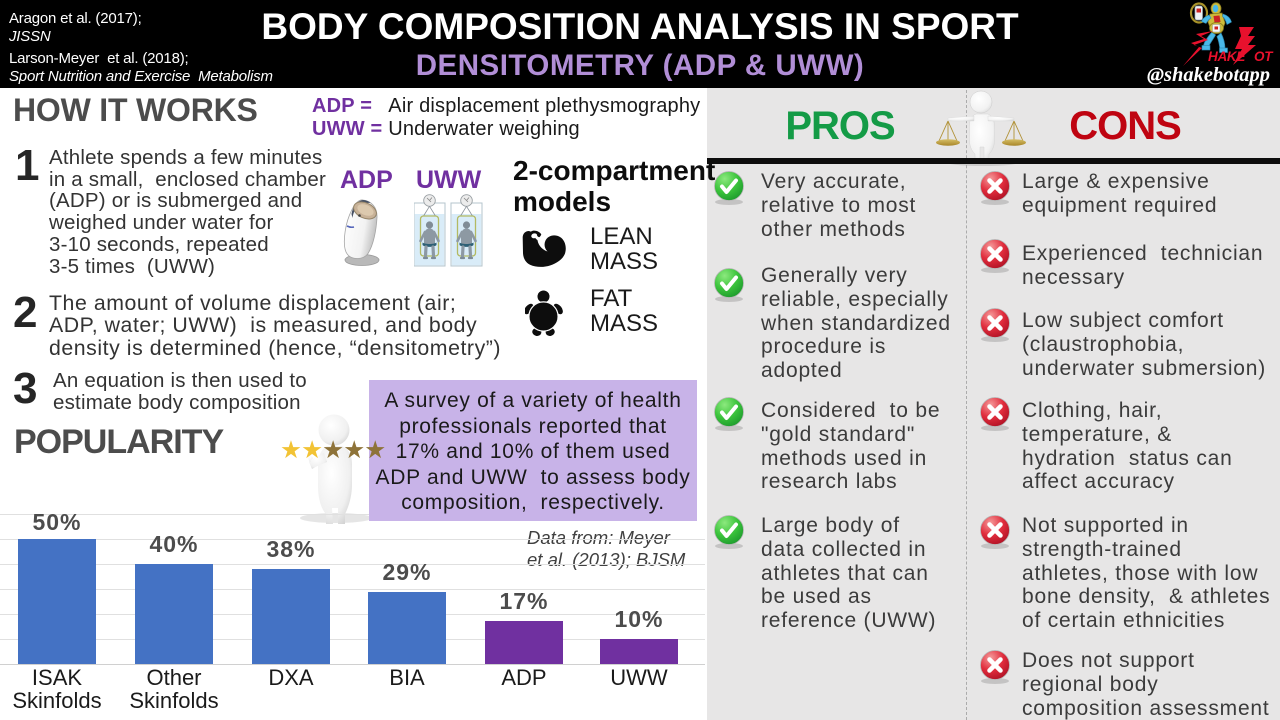 The image size is (1280, 720). I want to click on svg-text: HAKE, so click(1227, 56).